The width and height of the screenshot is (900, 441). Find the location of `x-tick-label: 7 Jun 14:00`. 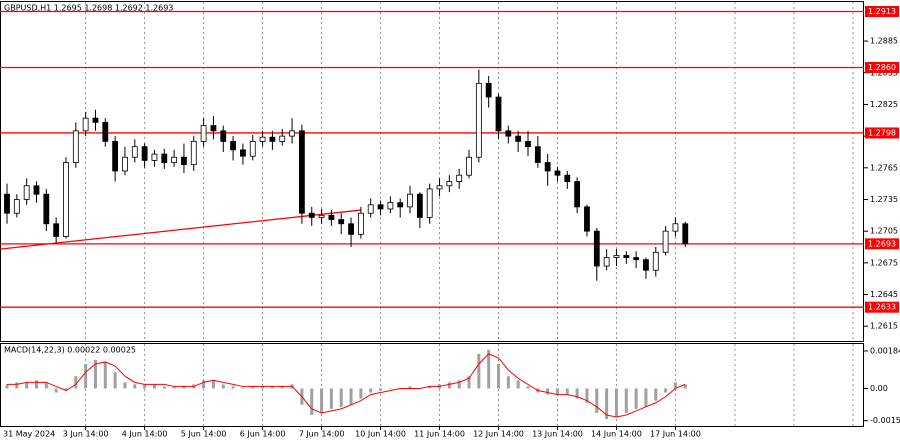

x-tick-label: 7 Jun 14:00 is located at coordinates (322, 434).